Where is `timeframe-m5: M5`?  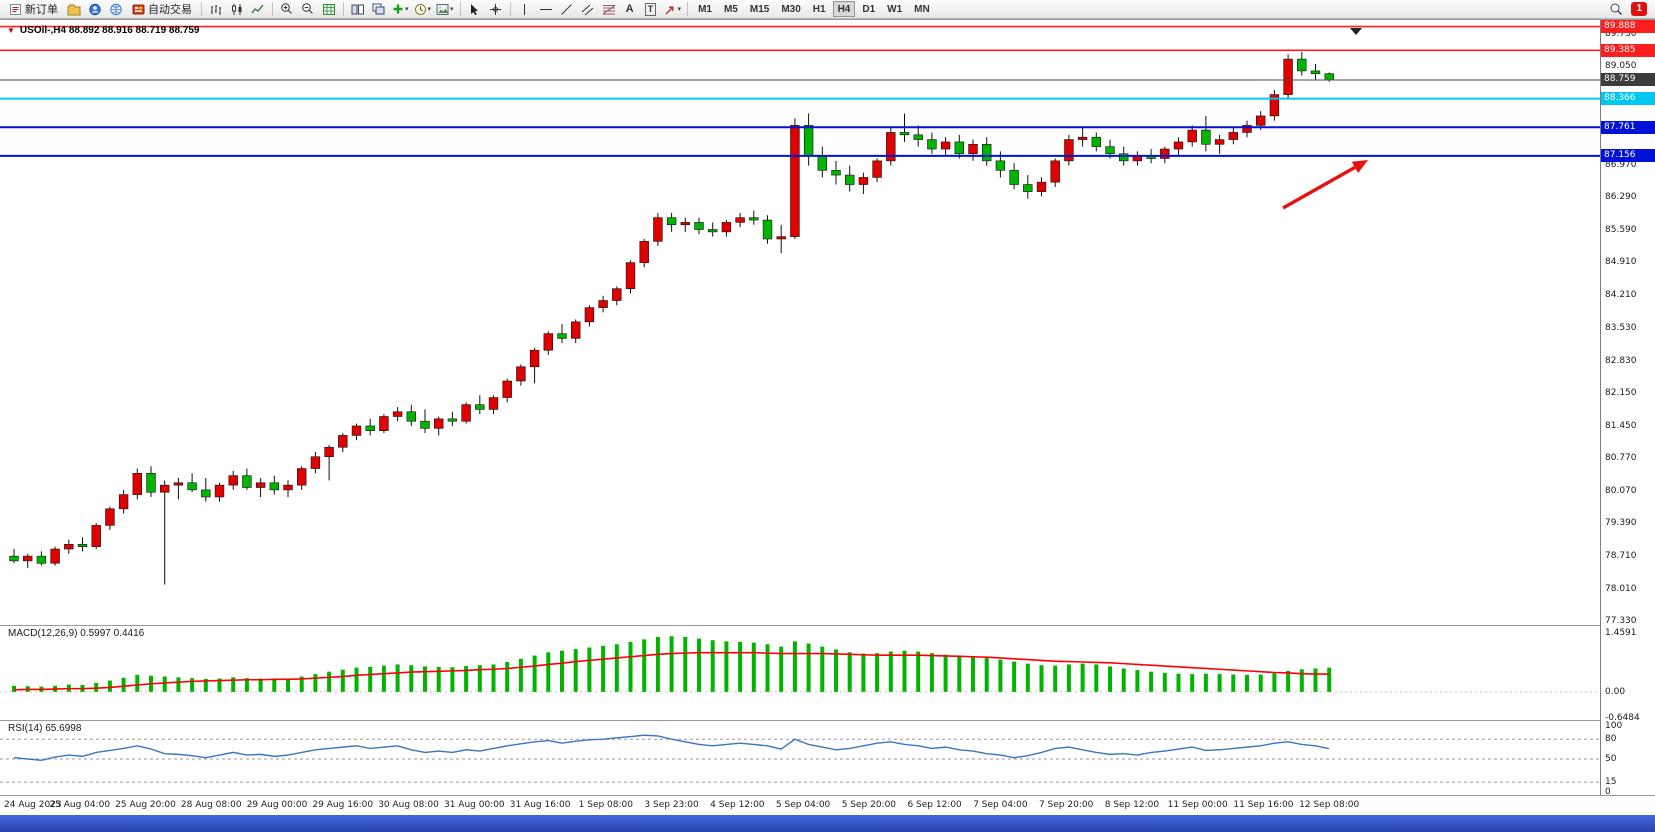 timeframe-m5: M5 is located at coordinates (731, 9).